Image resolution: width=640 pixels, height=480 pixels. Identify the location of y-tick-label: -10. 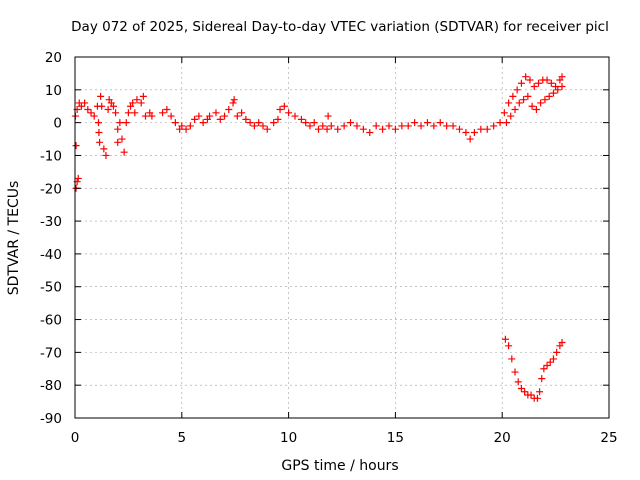
(51, 156).